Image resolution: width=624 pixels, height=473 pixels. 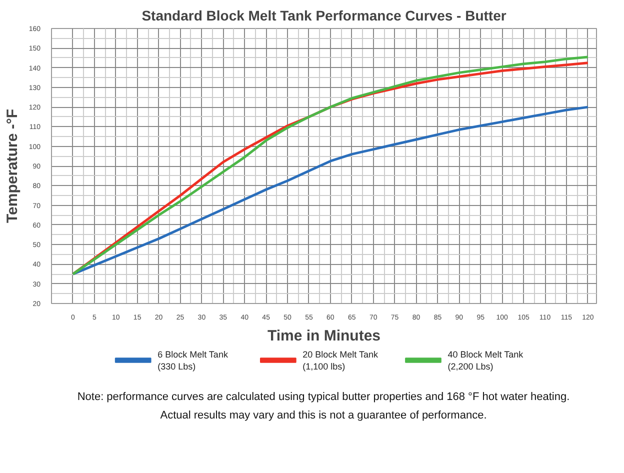 I want to click on chart-title: Standard Block Melt Tank Performance Curves - Butter, so click(x=324, y=16).